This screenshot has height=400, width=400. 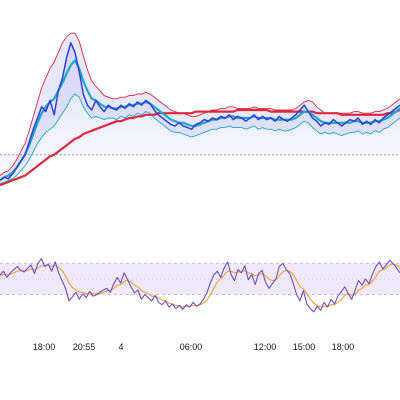 I want to click on x-tick-label: 15:00, so click(x=304, y=347).